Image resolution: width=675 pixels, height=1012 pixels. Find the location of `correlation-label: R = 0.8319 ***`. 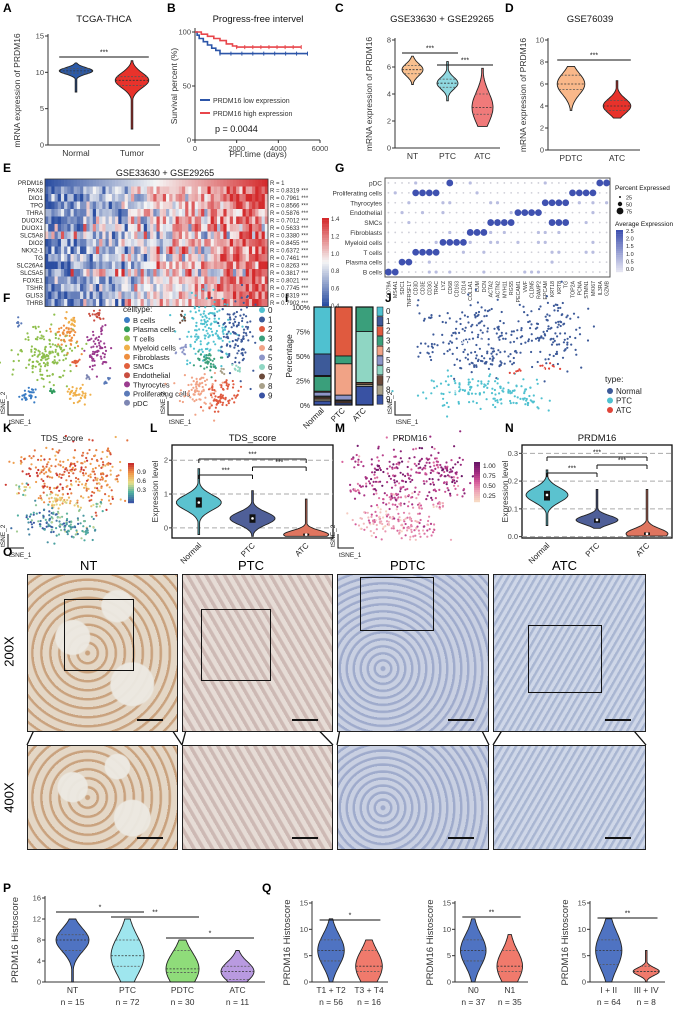

correlation-label: R = 0.8319 *** is located at coordinates (289, 296).